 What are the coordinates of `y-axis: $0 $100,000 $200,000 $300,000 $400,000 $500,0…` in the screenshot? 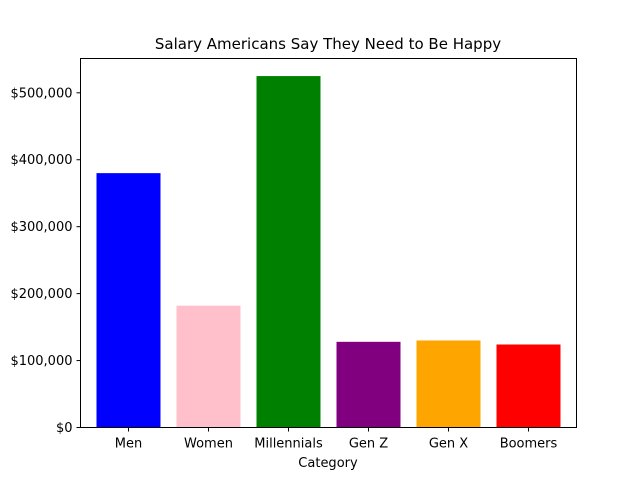 It's located at (45, 261).